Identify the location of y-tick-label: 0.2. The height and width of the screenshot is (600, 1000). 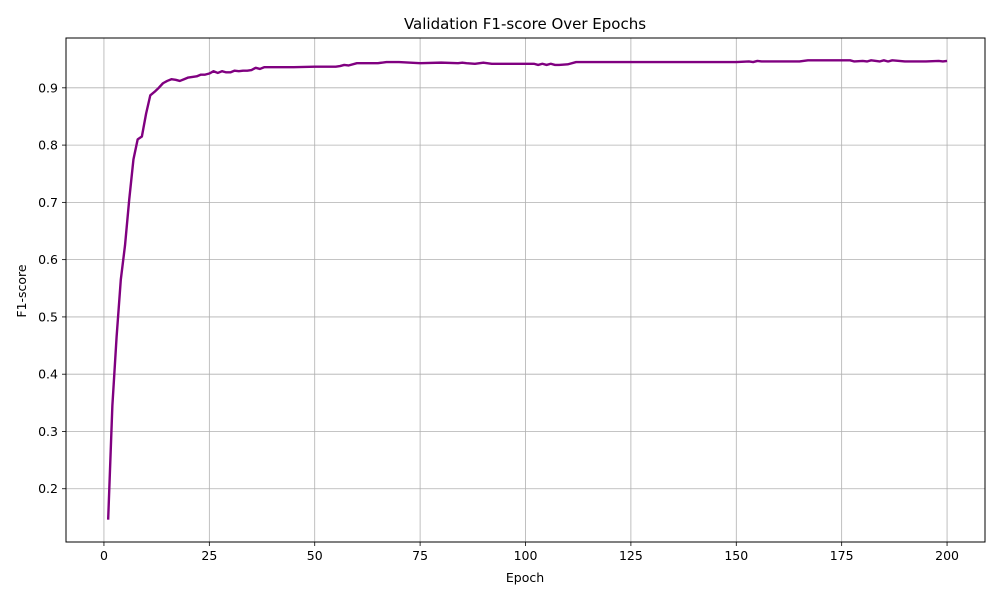
(48, 488).